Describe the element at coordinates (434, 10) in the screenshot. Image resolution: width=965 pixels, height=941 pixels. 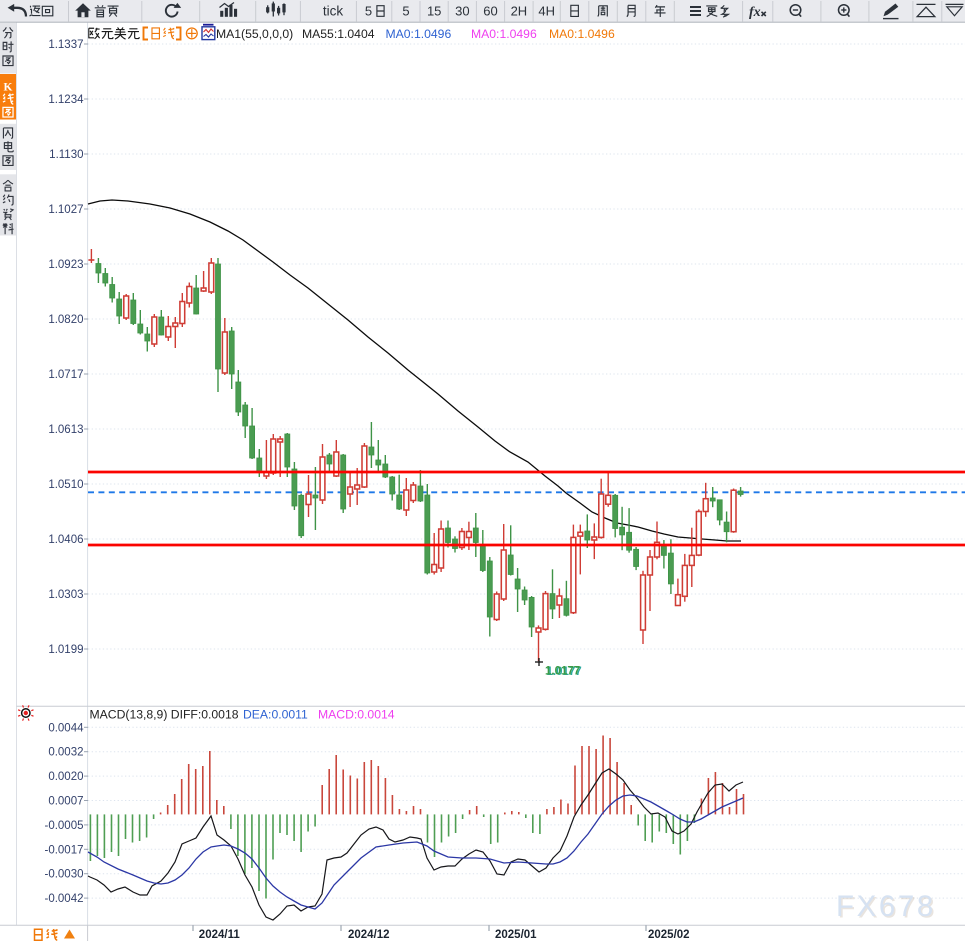
I see `svg-text: 15` at that location.